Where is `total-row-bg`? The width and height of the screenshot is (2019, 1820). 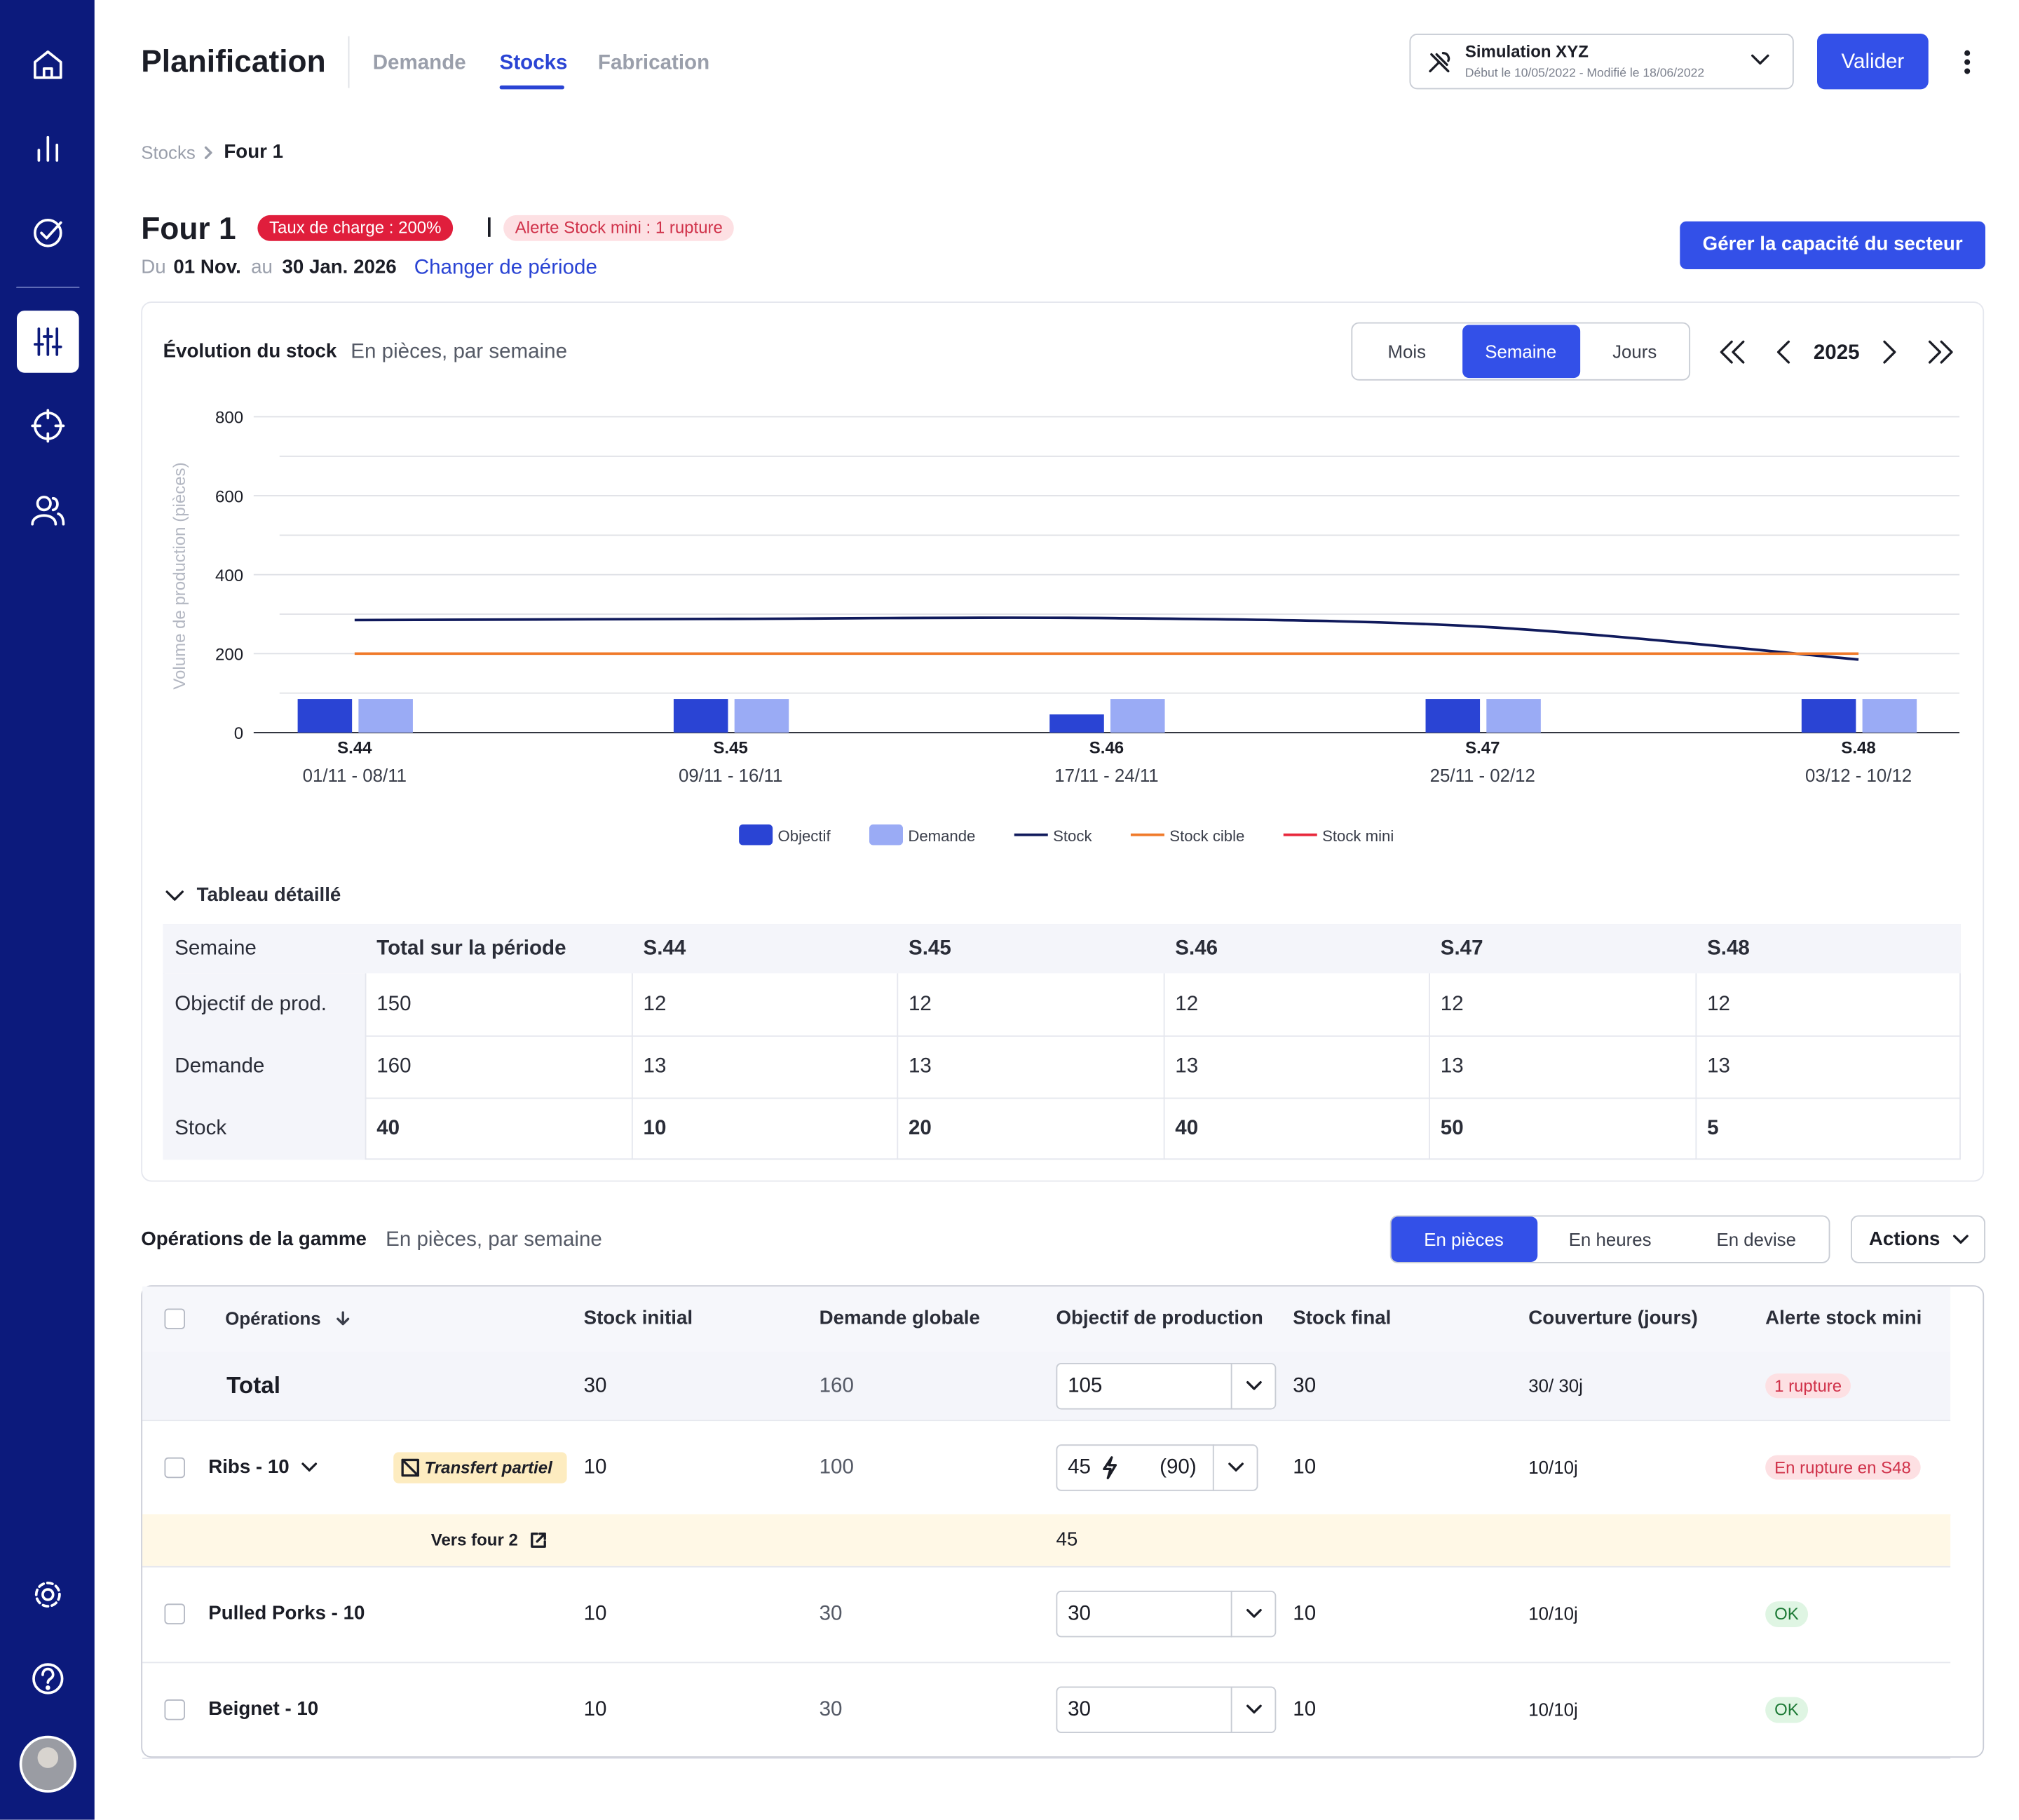
total-row-bg is located at coordinates (1046, 1385).